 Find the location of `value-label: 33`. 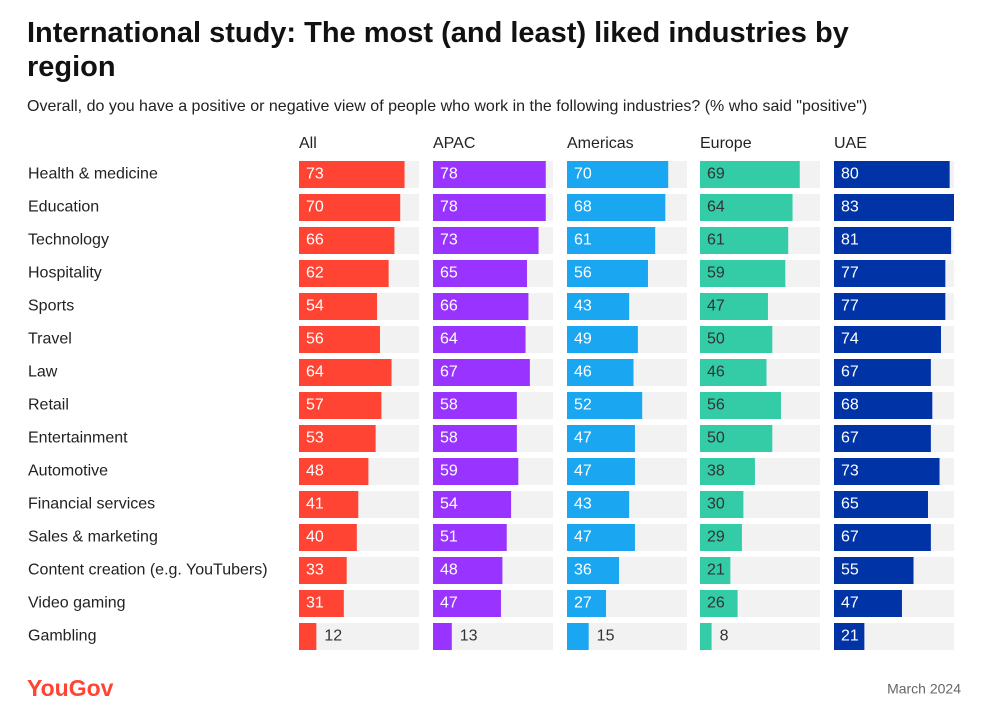

value-label: 33 is located at coordinates (315, 570).